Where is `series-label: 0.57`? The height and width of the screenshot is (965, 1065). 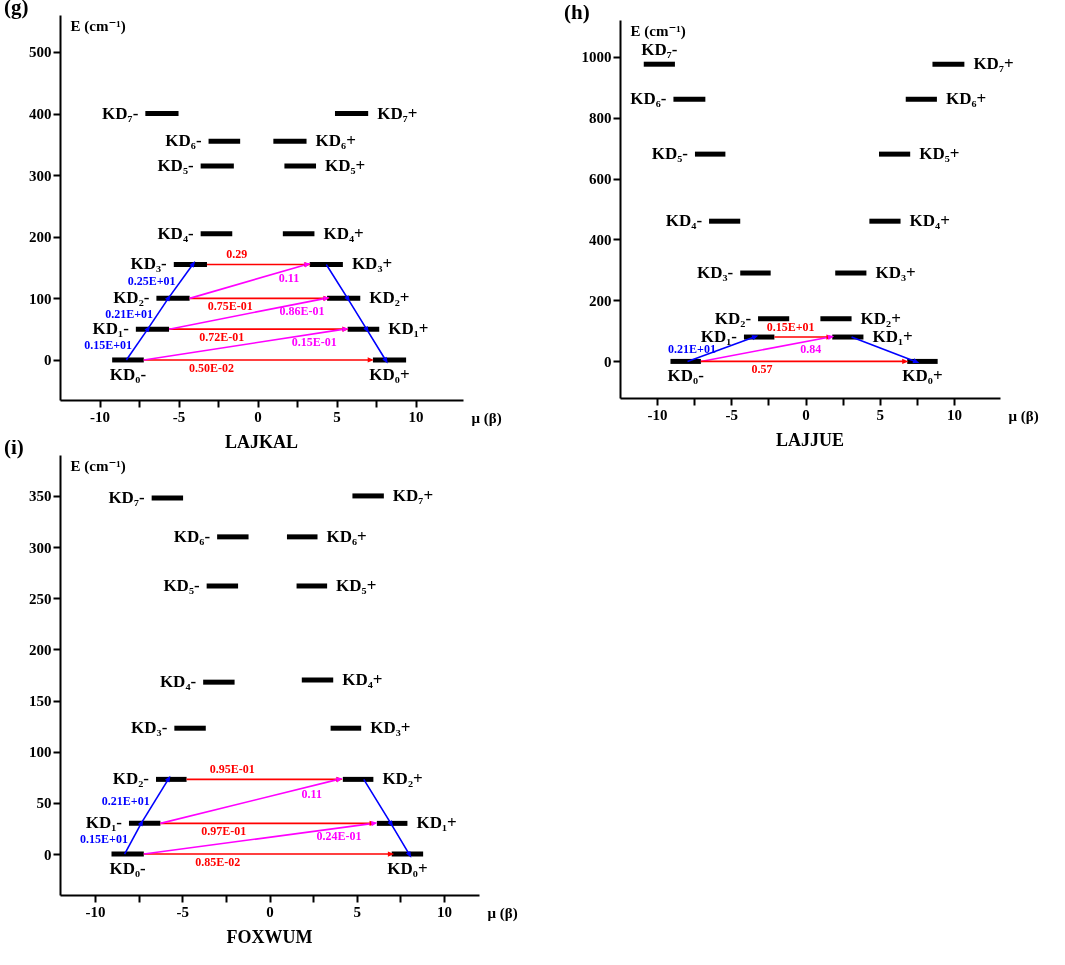
series-label: 0.57 is located at coordinates (762, 369).